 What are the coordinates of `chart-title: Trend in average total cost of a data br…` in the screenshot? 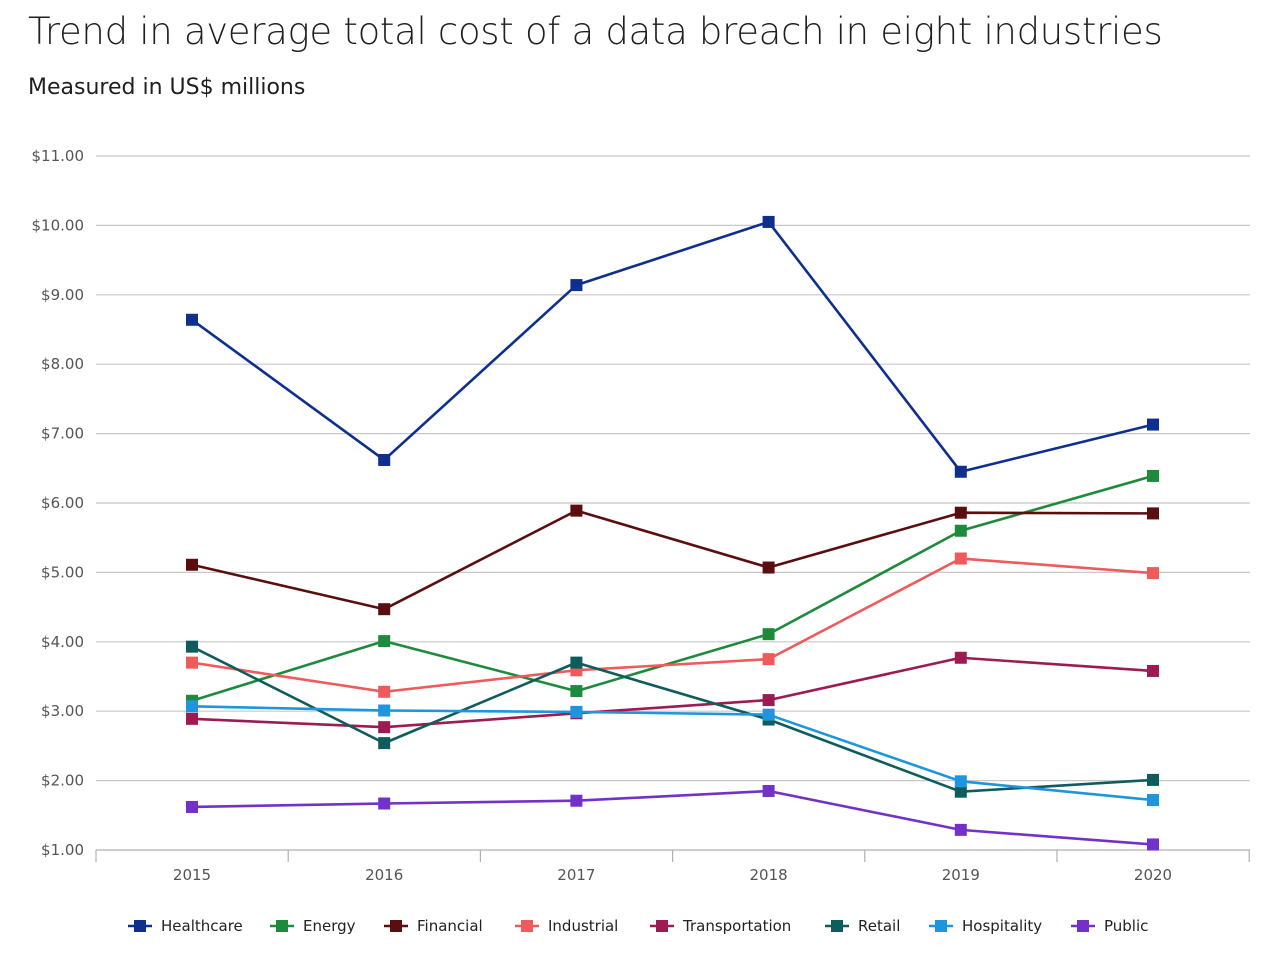 It's located at (595, 31).